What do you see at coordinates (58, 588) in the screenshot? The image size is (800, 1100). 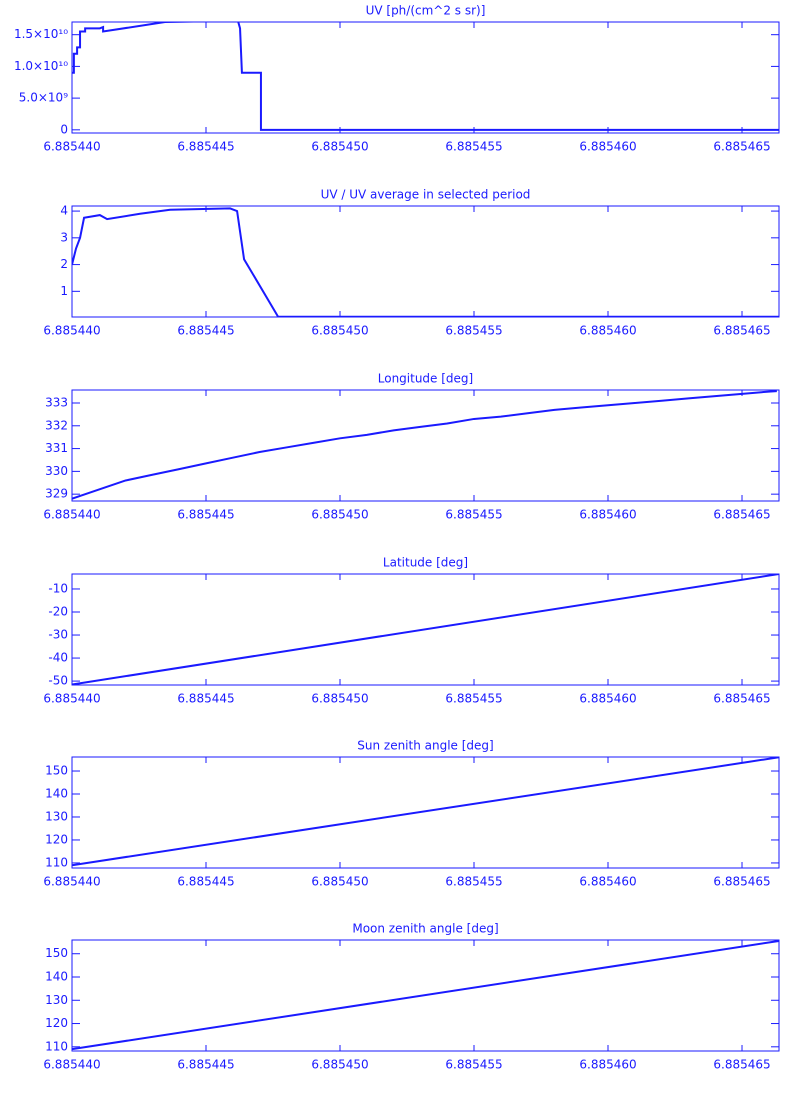 I see `y-tick-label: -10` at bounding box center [58, 588].